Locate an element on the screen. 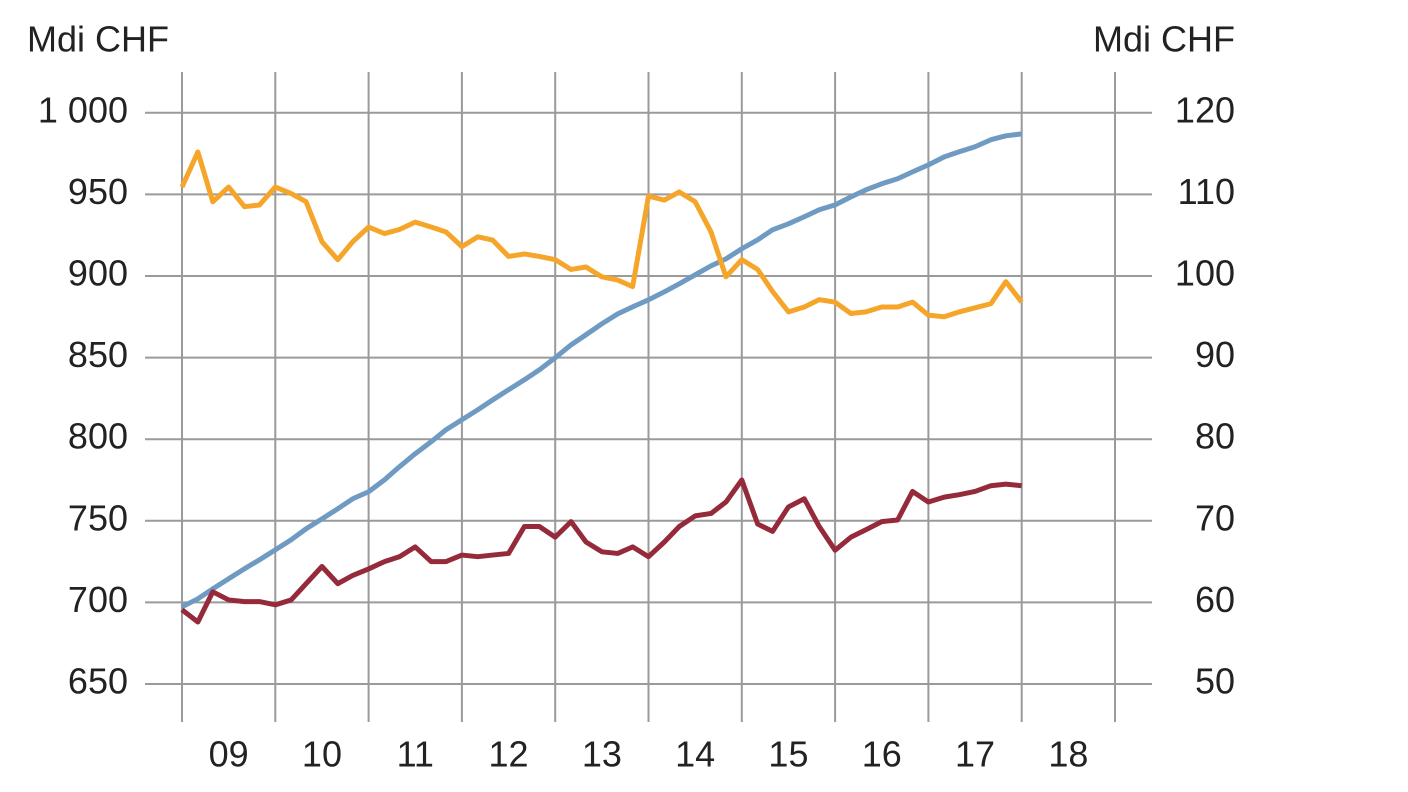 This screenshot has width=1408, height=792. x-tick-label: 18 is located at coordinates (1068, 754).